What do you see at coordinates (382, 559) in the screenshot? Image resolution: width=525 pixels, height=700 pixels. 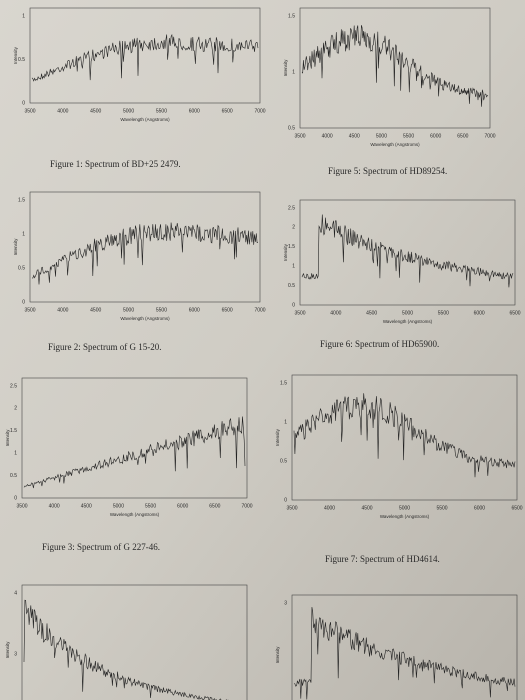 I see `figure-caption: Figure 7: Spectrum of HD4614.` at bounding box center [382, 559].